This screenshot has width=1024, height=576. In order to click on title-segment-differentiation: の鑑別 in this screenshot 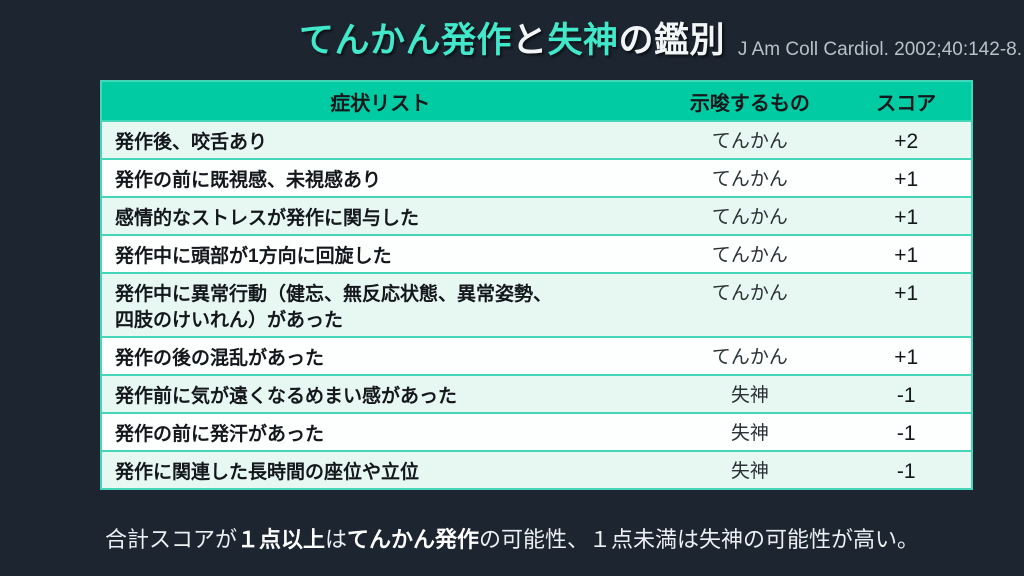, I will do `click(672, 40)`.